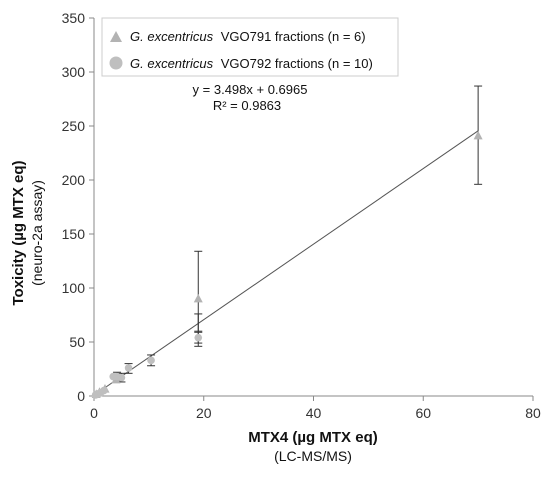 This screenshot has width=550, height=477. I want to click on y-axis-subtitle: (neuro-2a assay), so click(37, 233).